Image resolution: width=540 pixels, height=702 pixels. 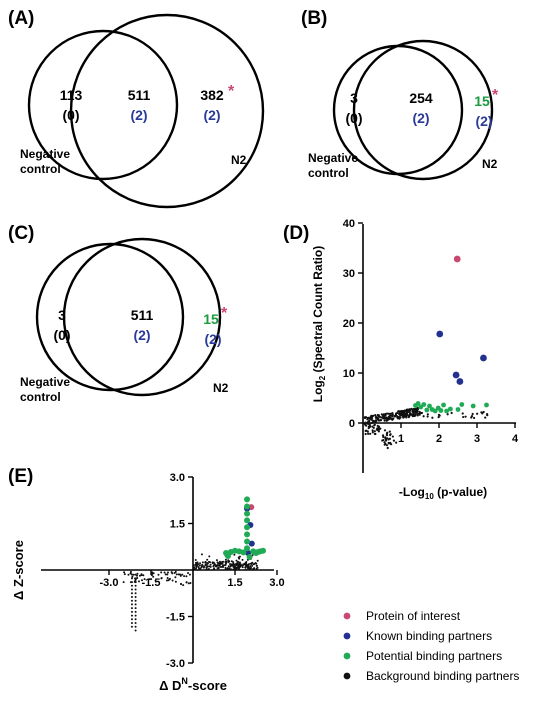 What do you see at coordinates (141, 335) in the screenshot?
I see `venn-c-mid-paren: (2)` at bounding box center [141, 335].